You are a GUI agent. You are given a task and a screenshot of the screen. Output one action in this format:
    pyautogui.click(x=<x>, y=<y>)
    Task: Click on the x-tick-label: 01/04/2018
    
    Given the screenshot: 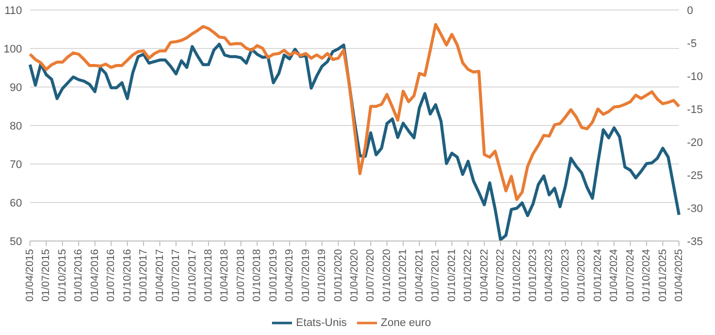 What is the action you would take?
    pyautogui.click(x=224, y=275)
    